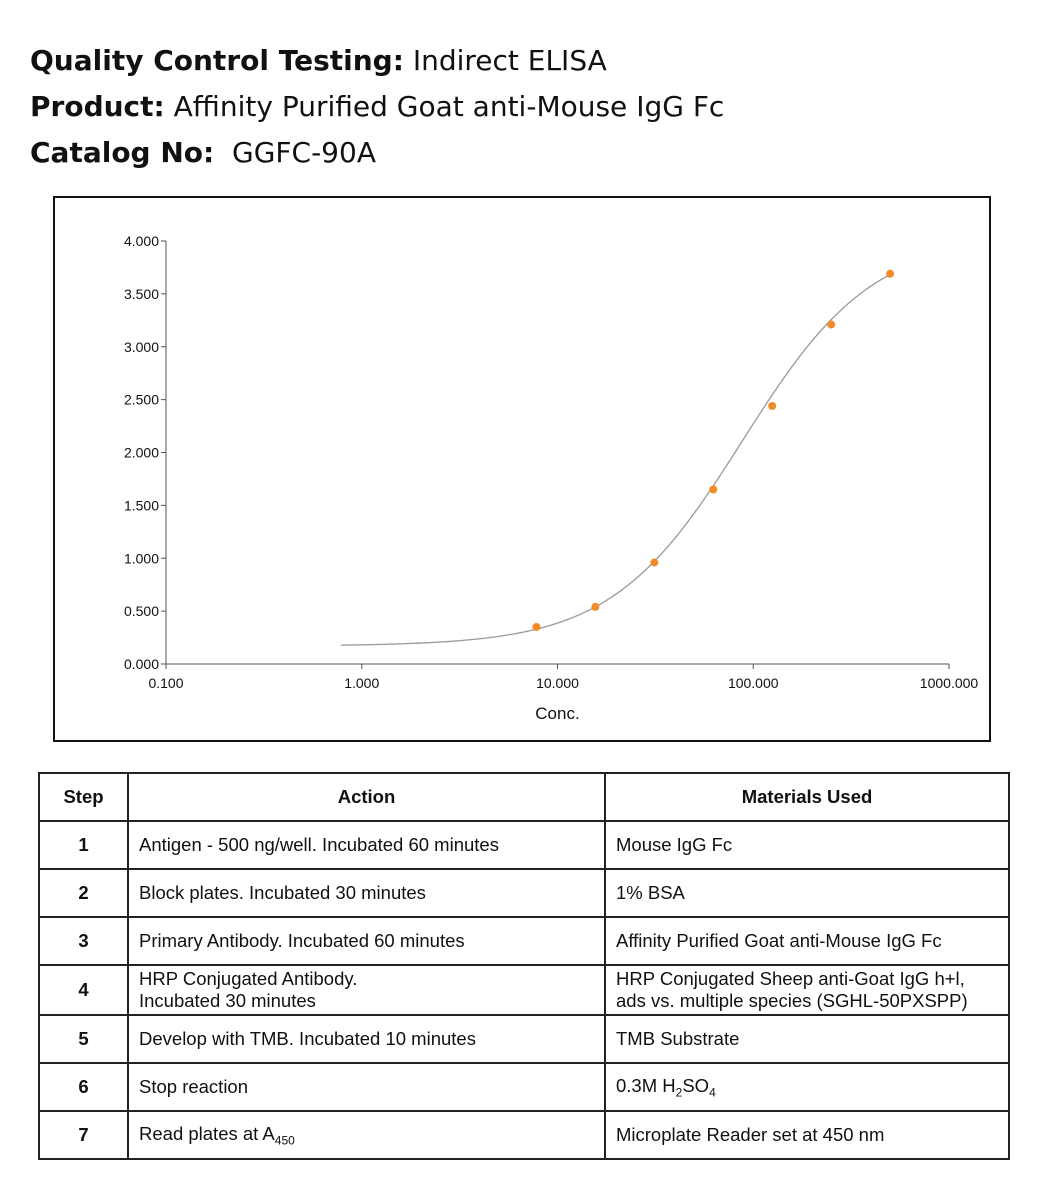 This screenshot has height=1200, width=1050. What do you see at coordinates (227, 1000) in the screenshot?
I see `action-line-2: Incubated 30 minutes` at bounding box center [227, 1000].